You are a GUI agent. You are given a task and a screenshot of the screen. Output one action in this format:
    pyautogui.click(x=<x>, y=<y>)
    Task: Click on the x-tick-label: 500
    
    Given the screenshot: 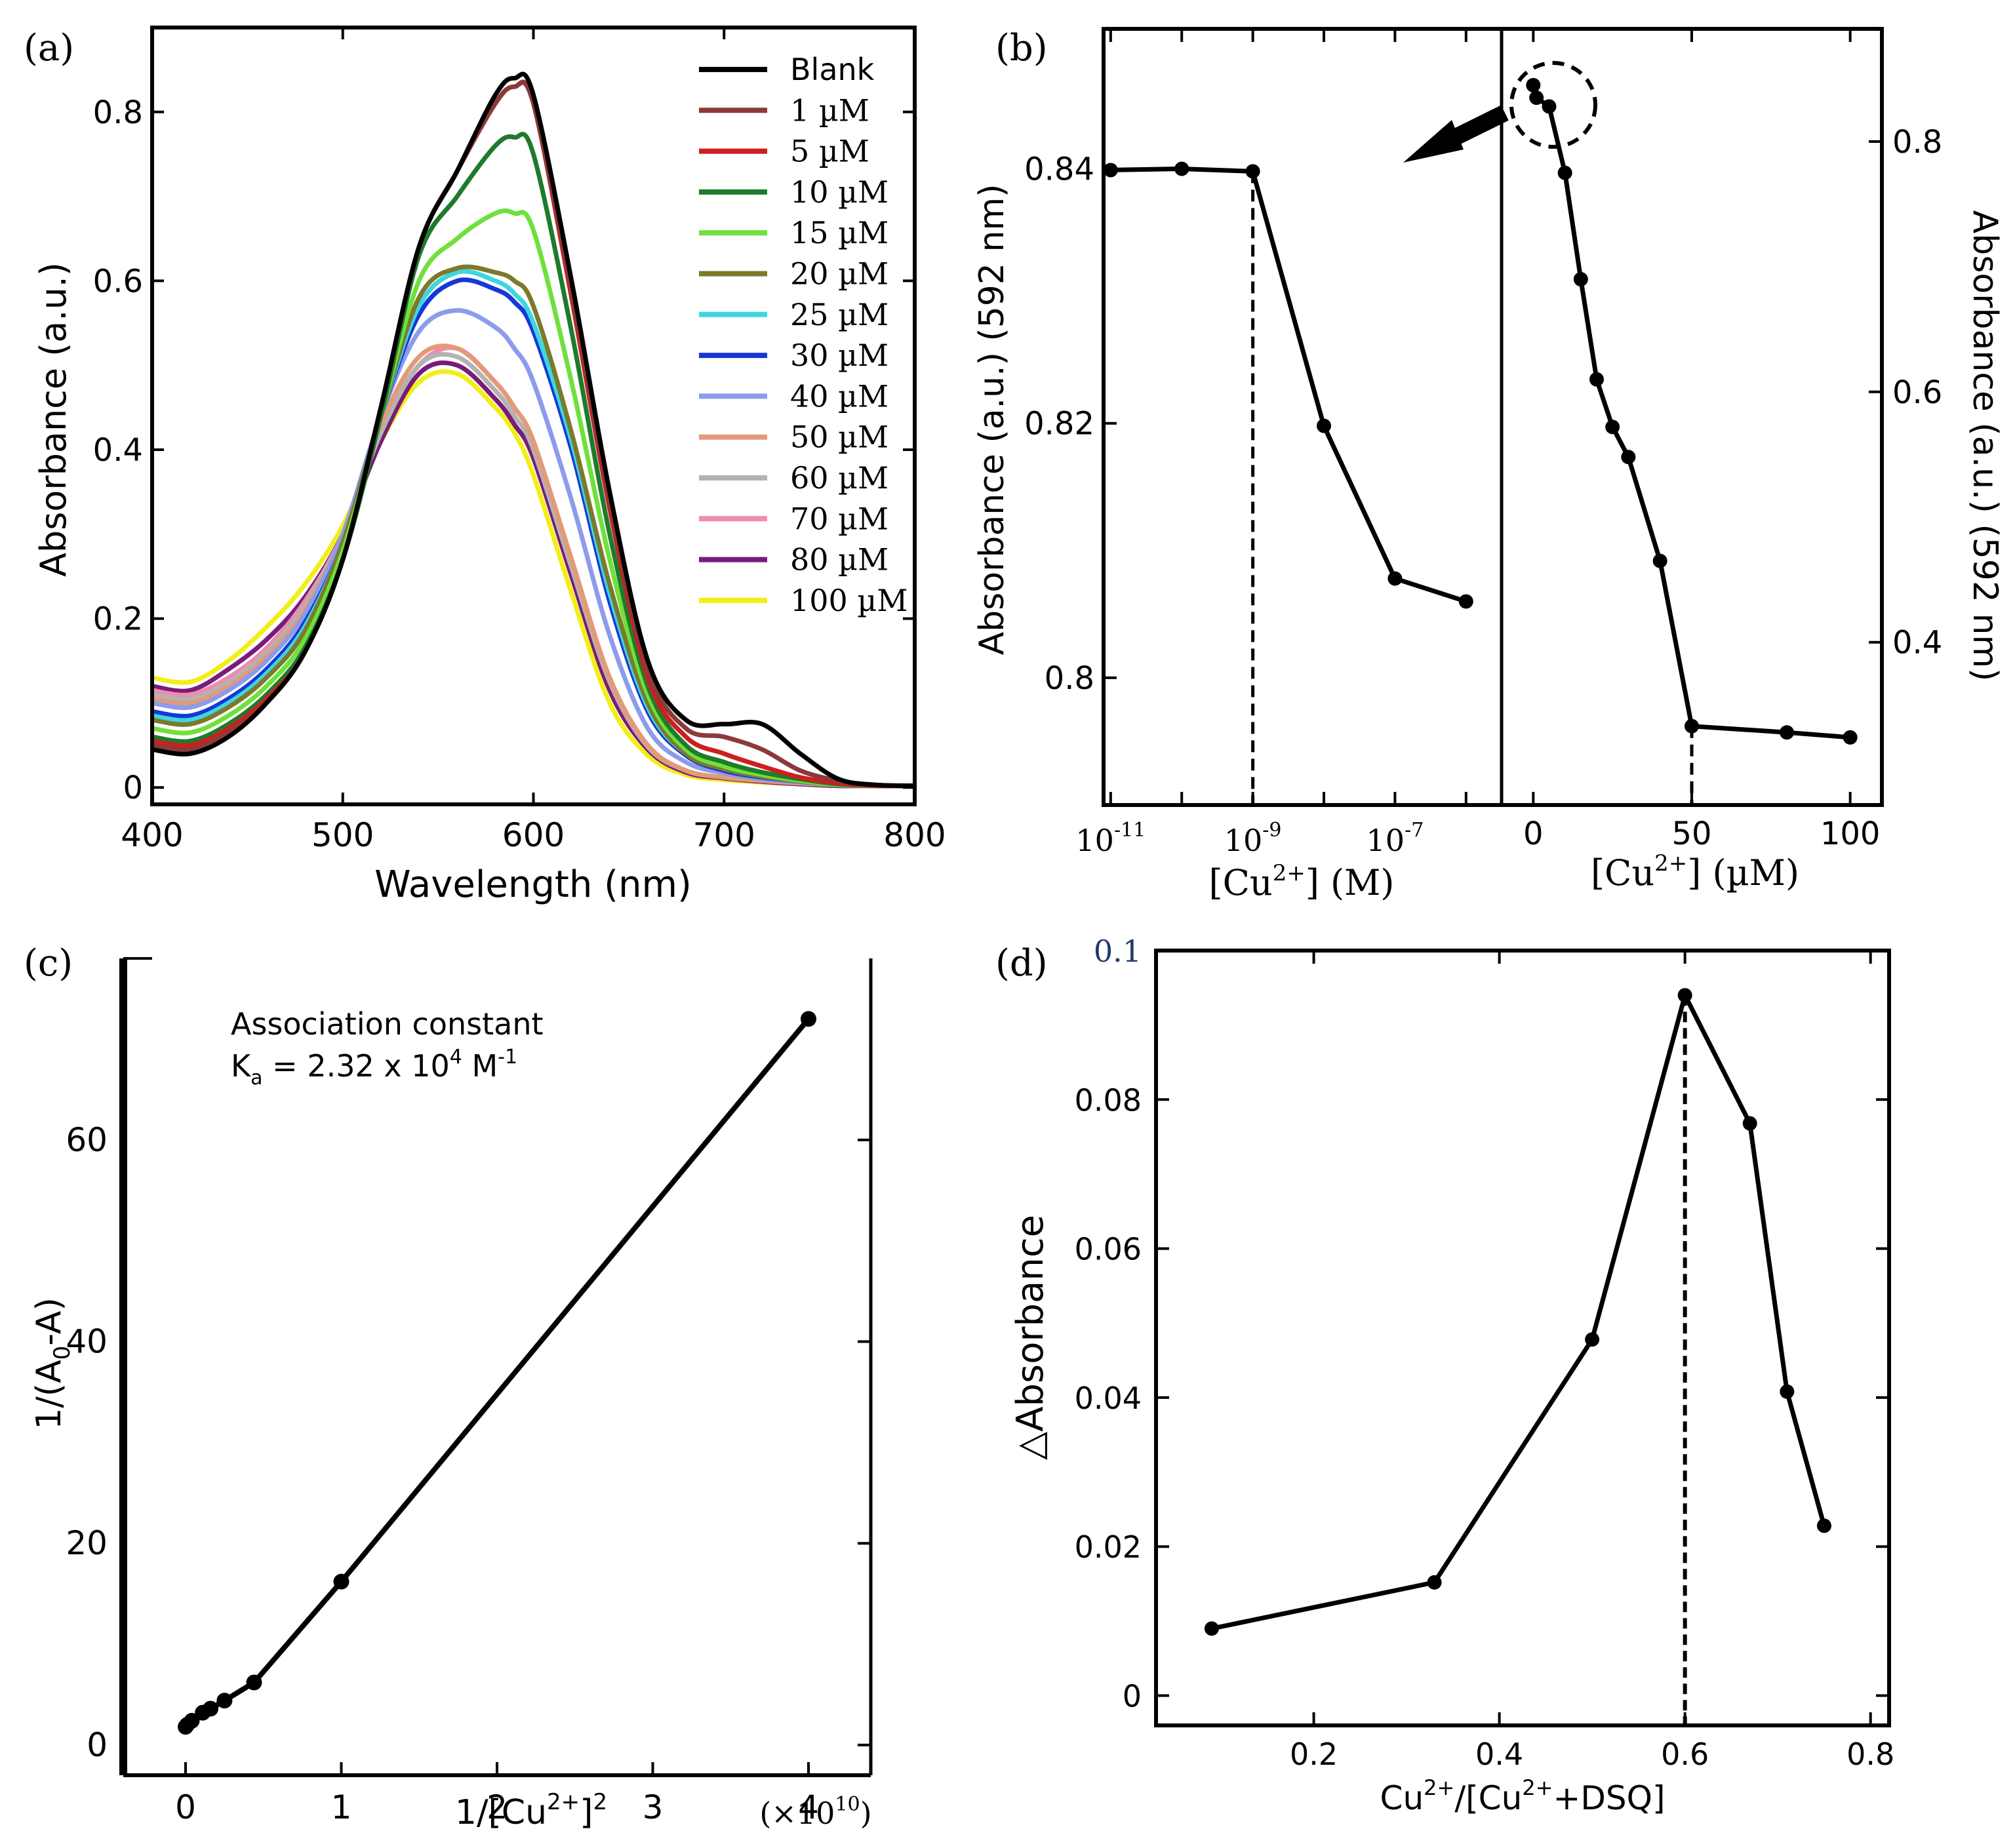 What is the action you would take?
    pyautogui.click(x=342, y=835)
    